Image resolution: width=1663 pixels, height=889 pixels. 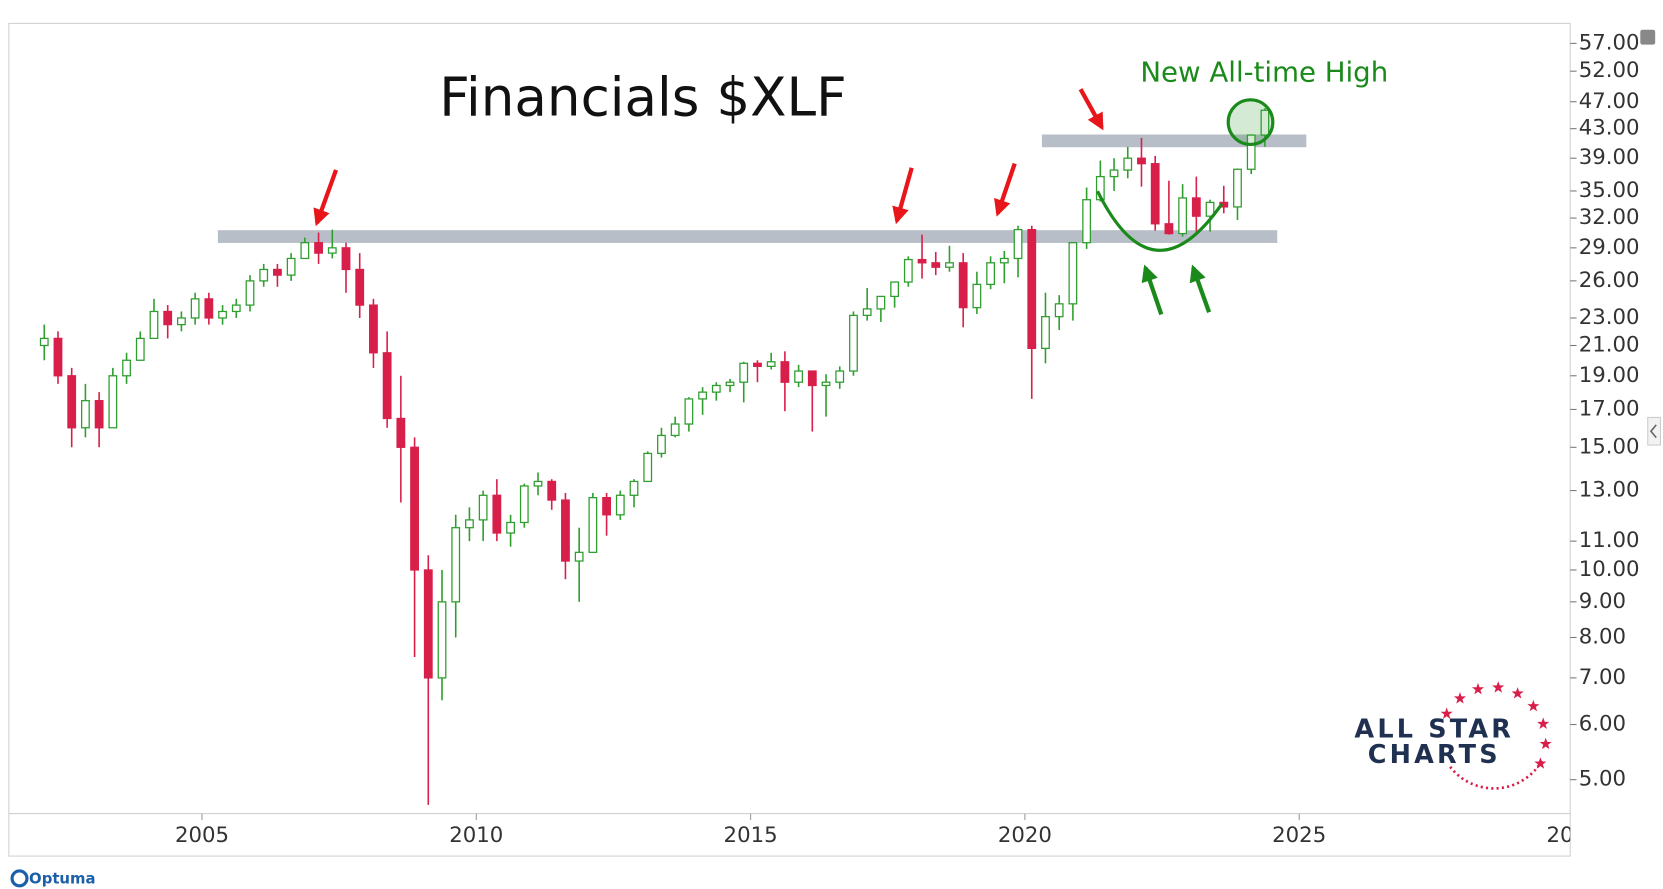 What do you see at coordinates (789, 835) in the screenshot?
I see `x-axis-area` at bounding box center [789, 835].